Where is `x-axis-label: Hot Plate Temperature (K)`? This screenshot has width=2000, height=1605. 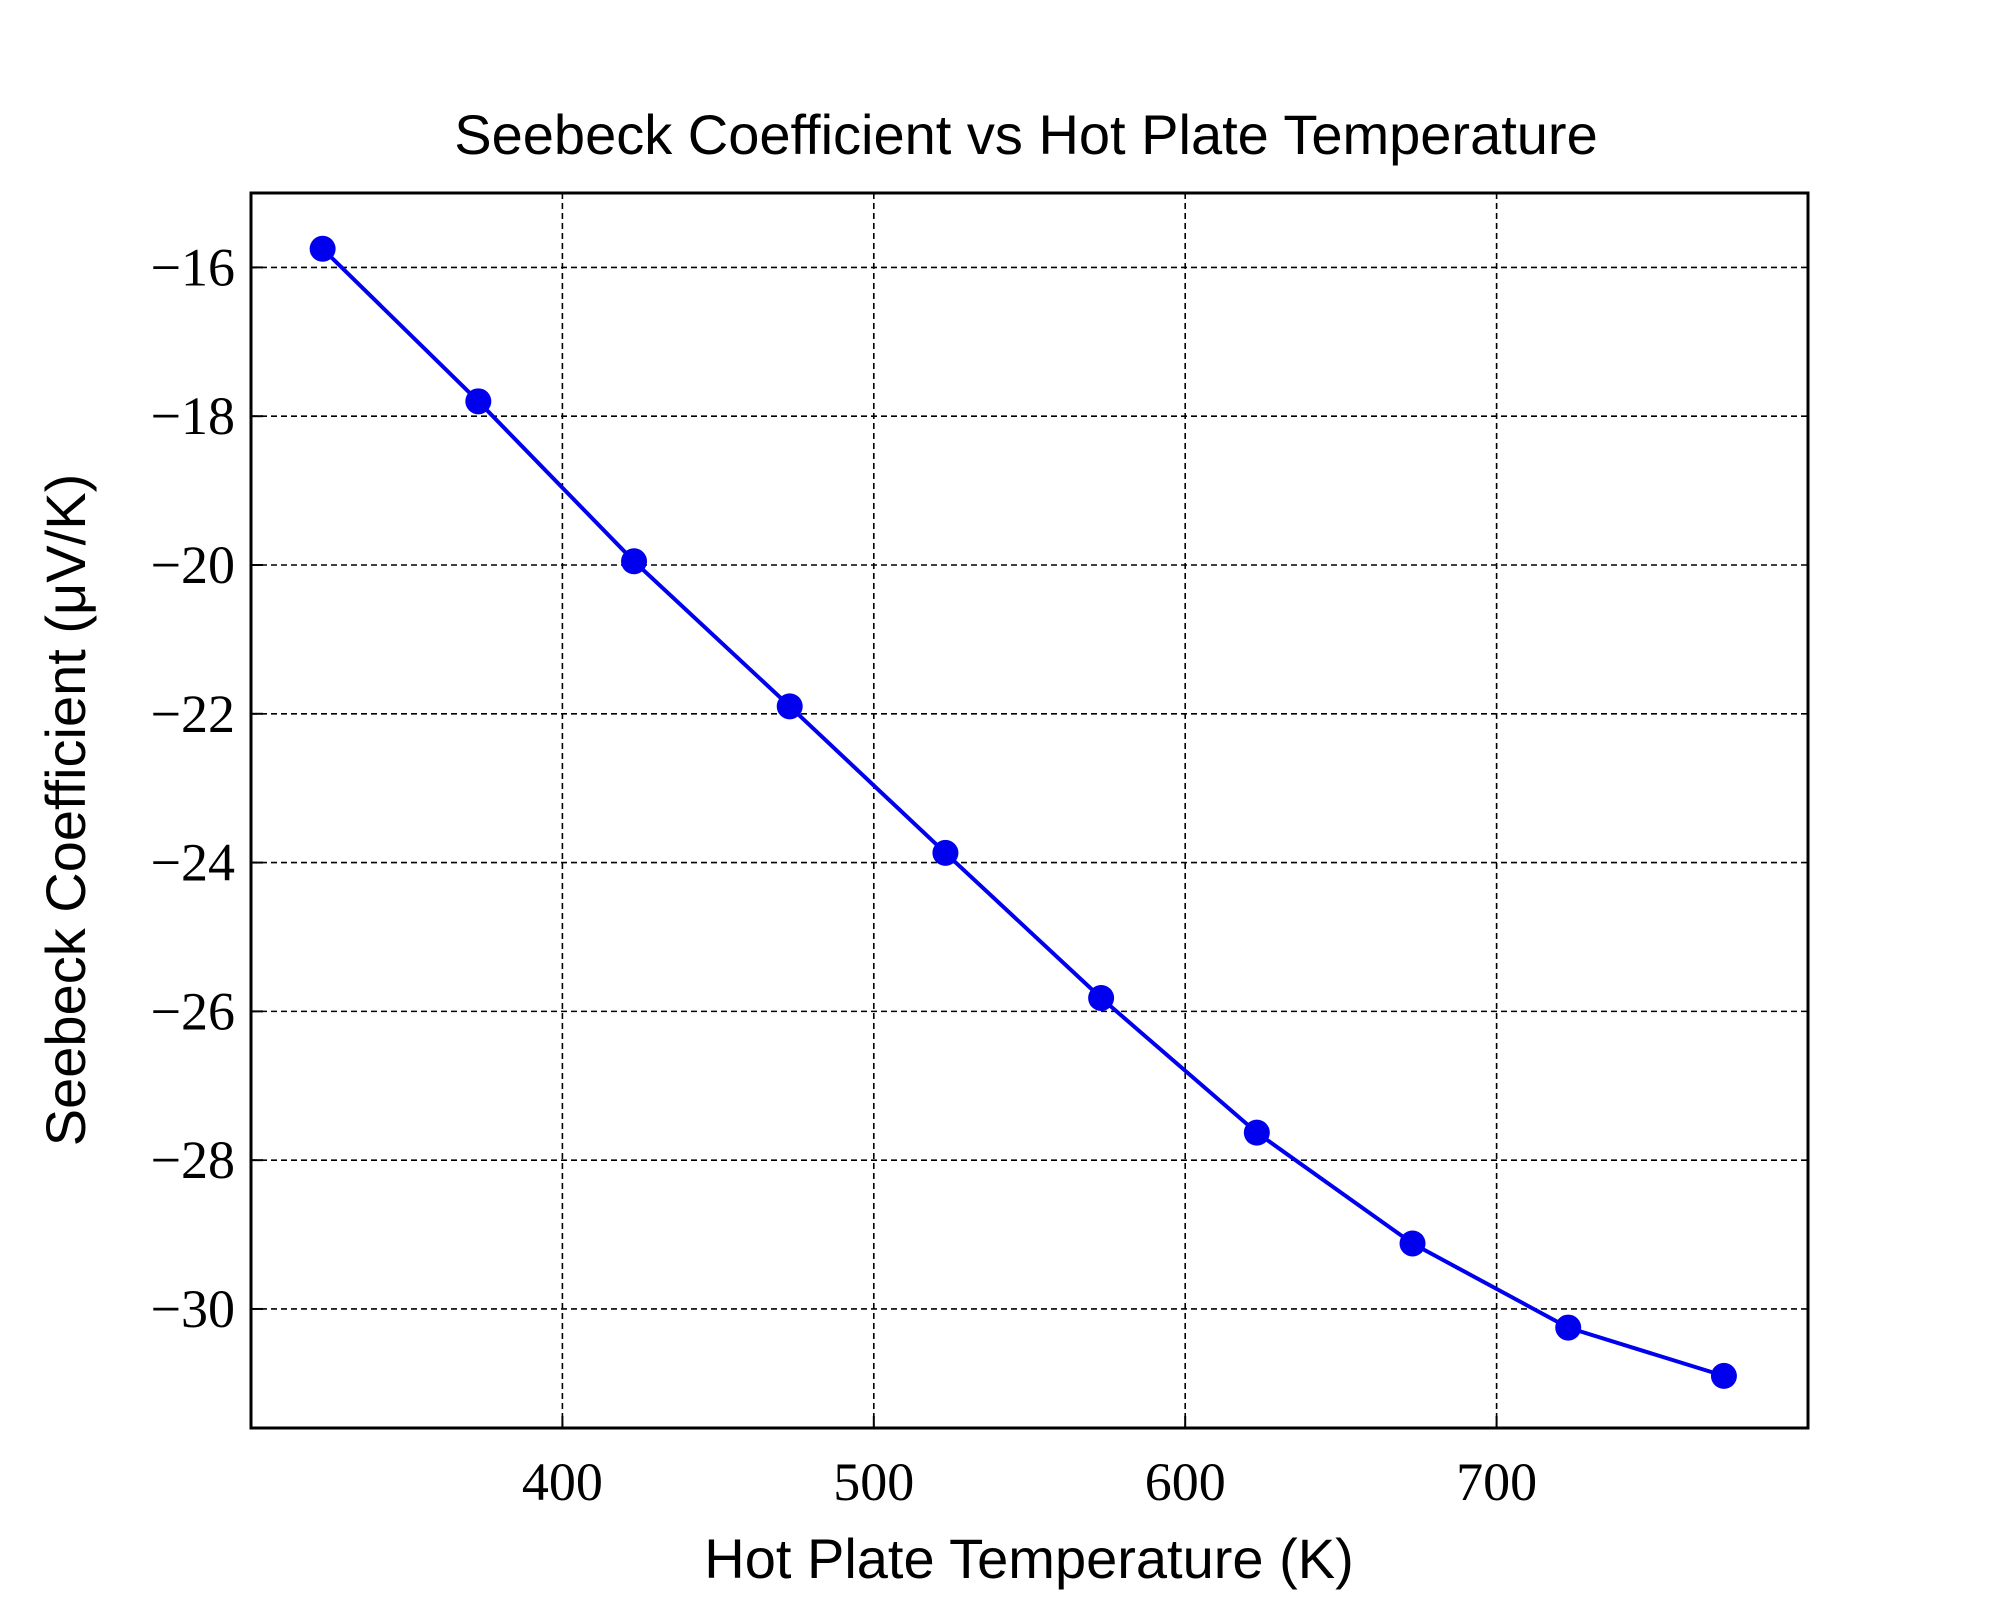
x-axis-label: Hot Plate Temperature (K) is located at coordinates (1028, 1558).